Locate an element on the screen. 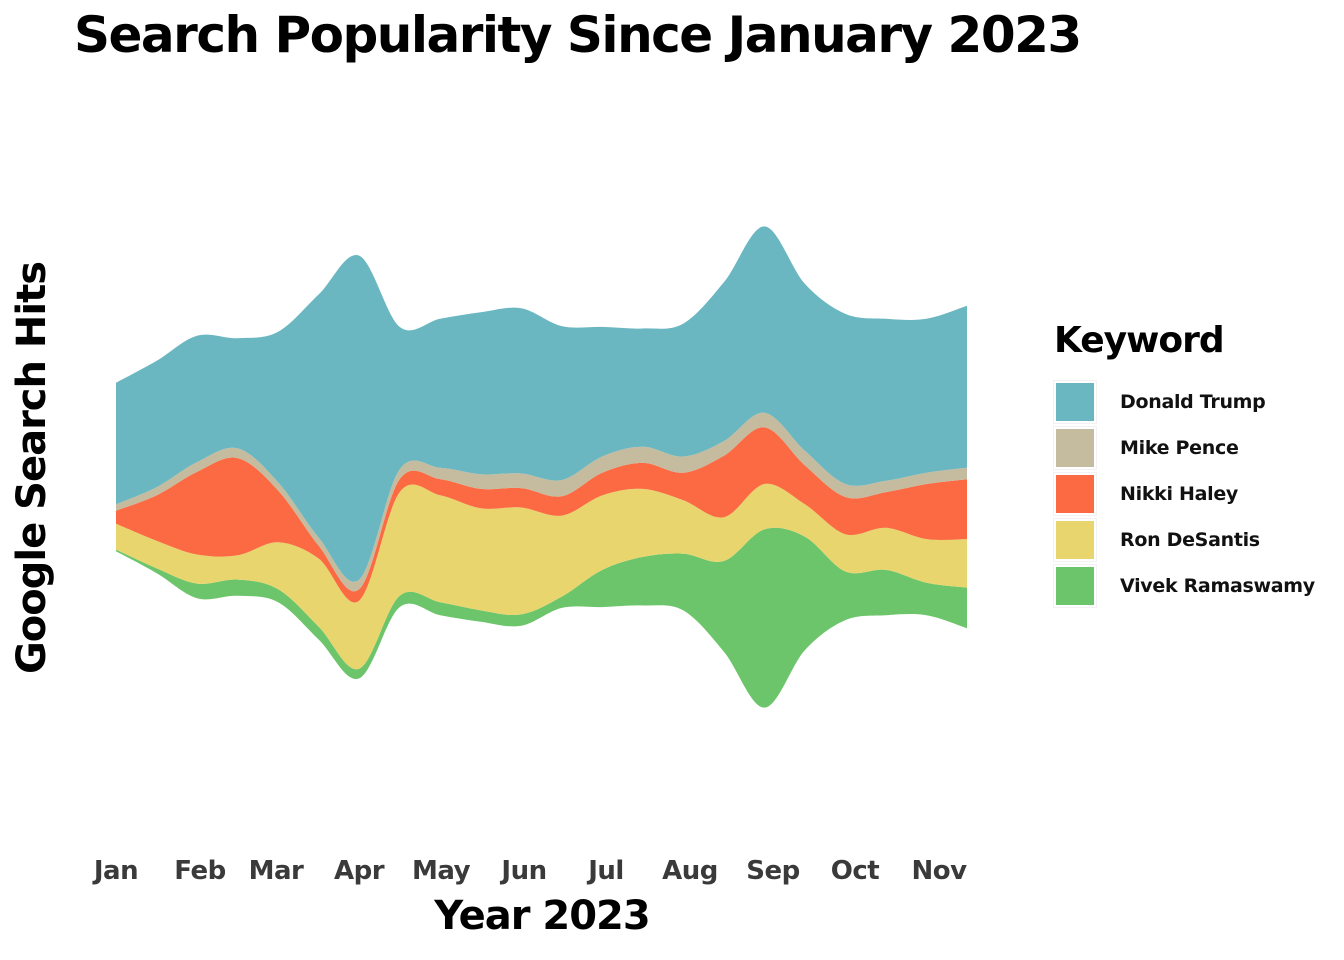  legend-item: Ron DeSantis is located at coordinates (1184, 540).